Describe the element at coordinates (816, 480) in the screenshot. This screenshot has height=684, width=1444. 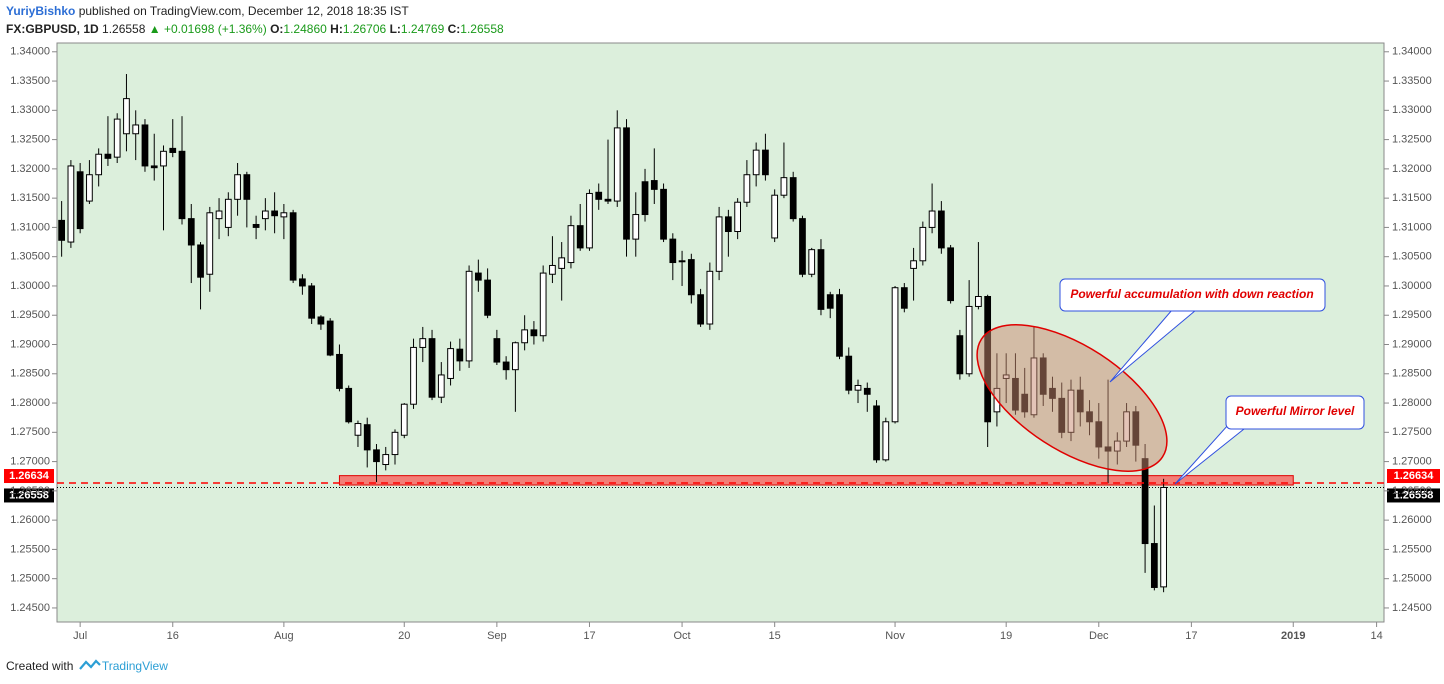
I see `support-zone` at that location.